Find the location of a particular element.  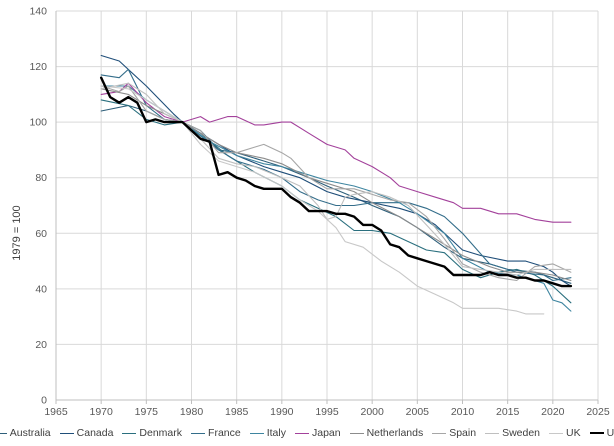

legend-item-spain: Spain is located at coordinates (454, 433).